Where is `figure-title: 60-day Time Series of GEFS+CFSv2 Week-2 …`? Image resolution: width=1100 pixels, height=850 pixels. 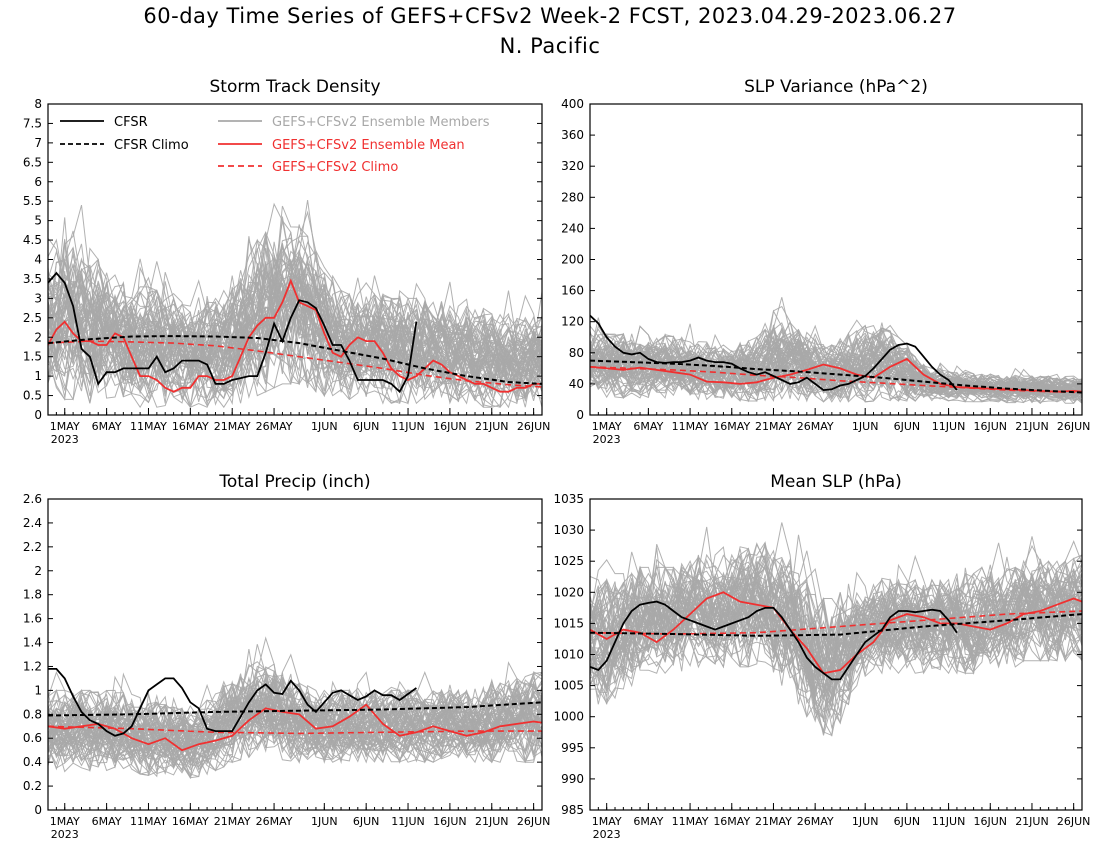
figure-title: 60-day Time Series of GEFS+CFSv2 Week-2 … is located at coordinates (550, 16).